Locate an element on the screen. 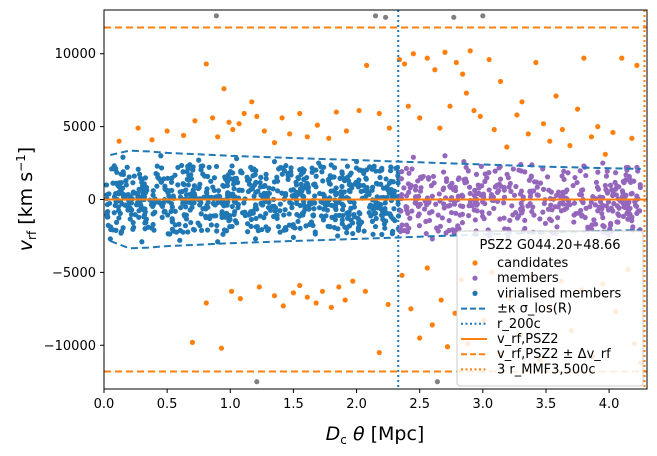 This screenshot has height=456, width=657. y-tick-label: −5000 is located at coordinates (74, 273).